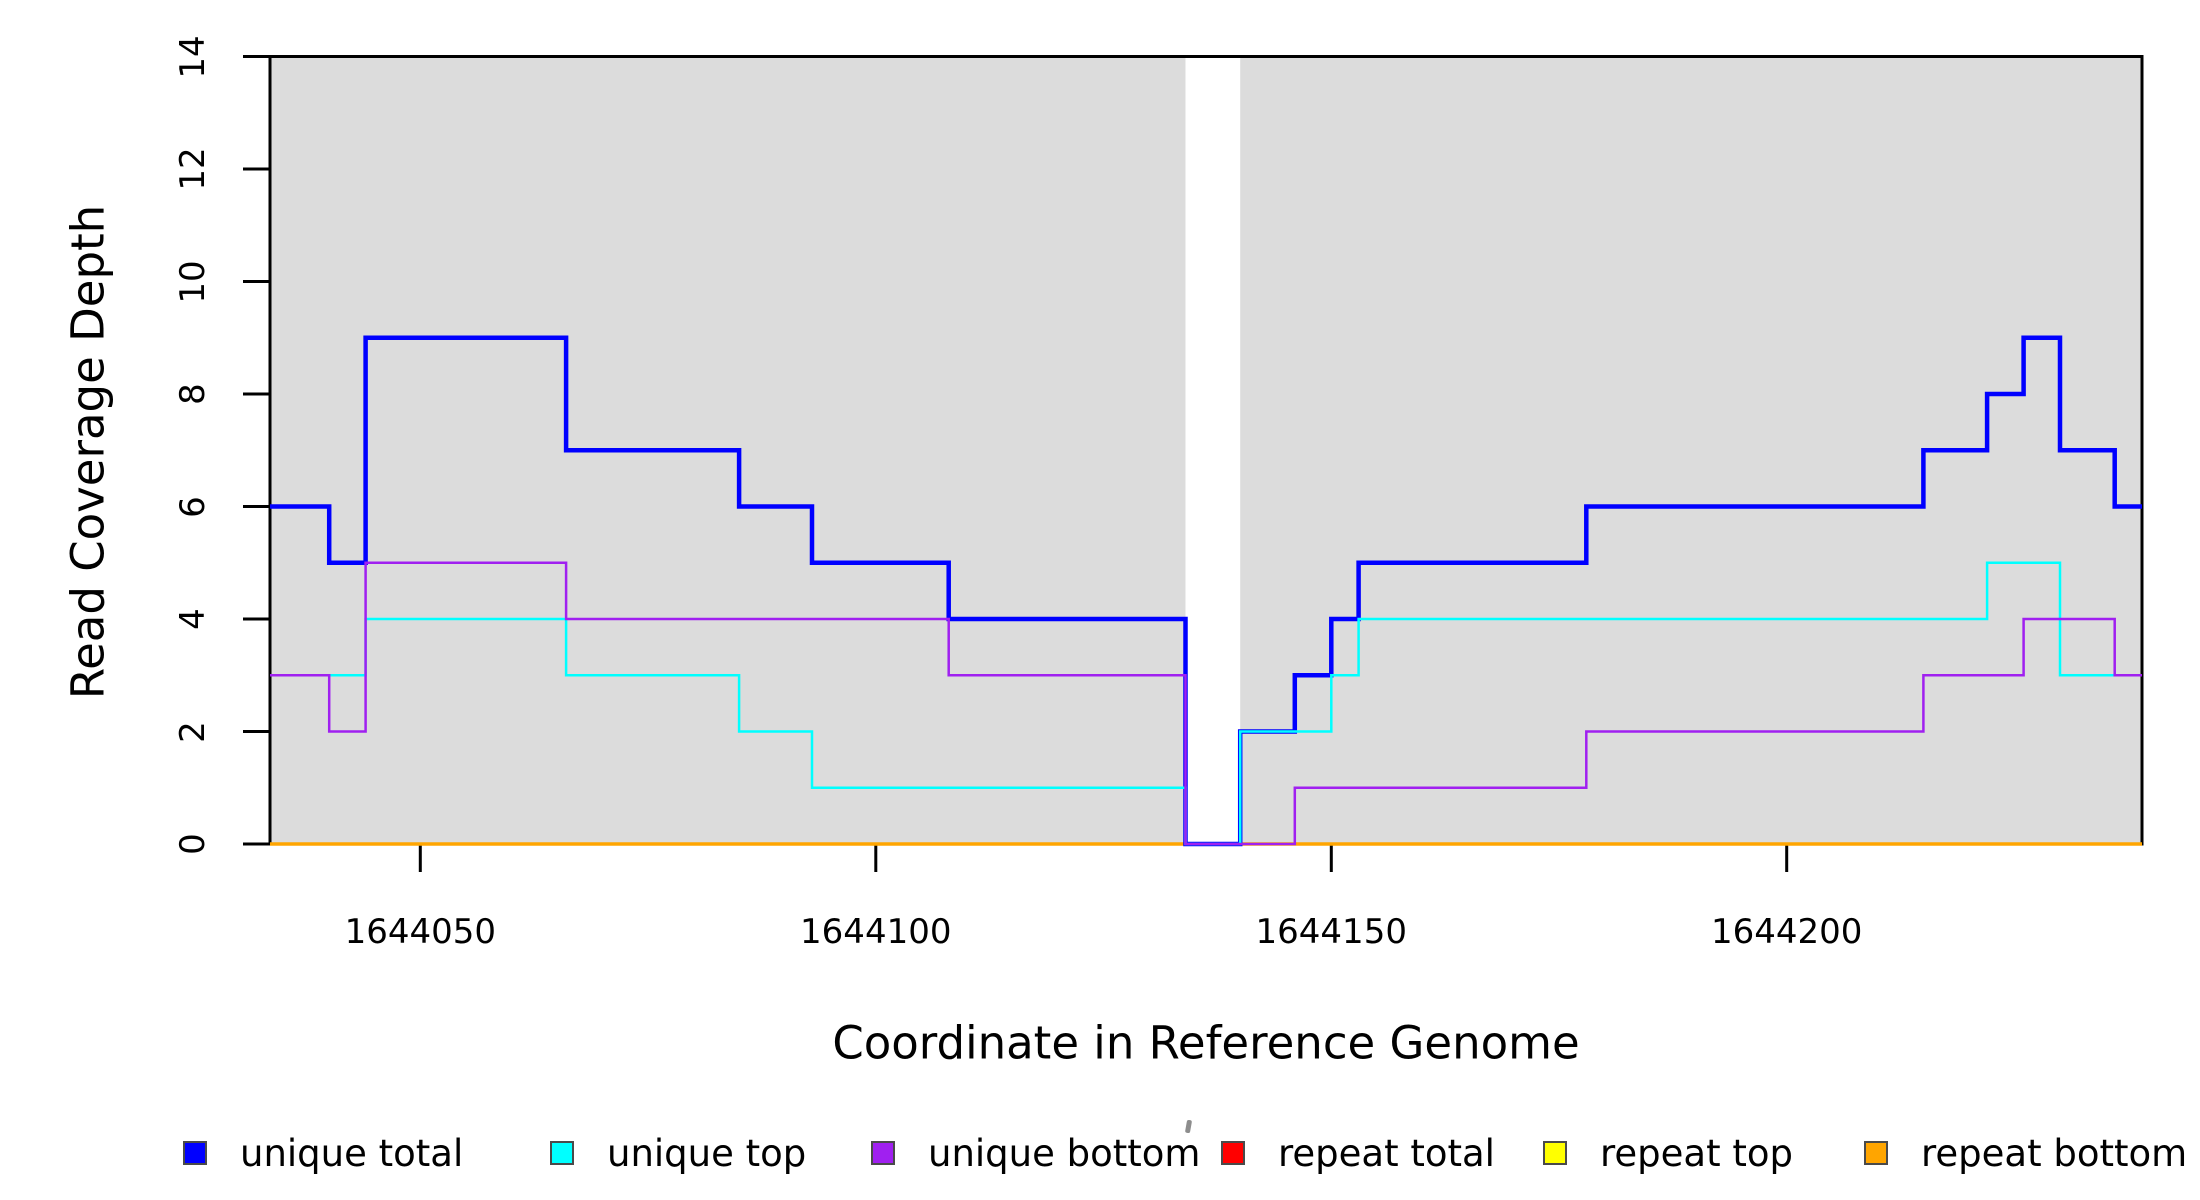  What do you see at coordinates (1331, 932) in the screenshot?
I see `x-tick-label: 1644150` at bounding box center [1331, 932].